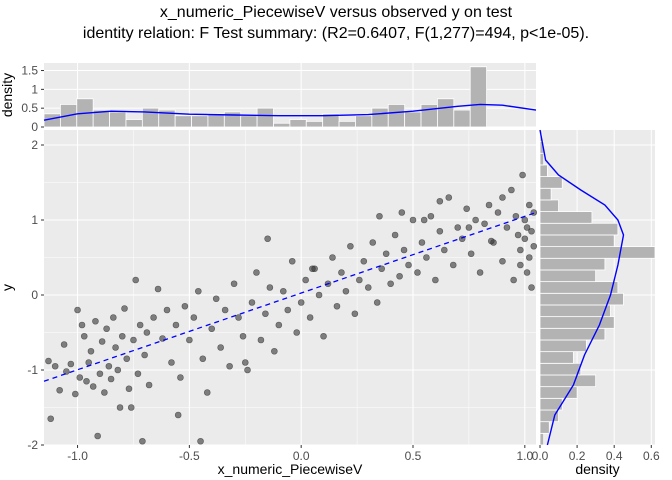  I want to click on y-axis-label: y, so click(7, 287).